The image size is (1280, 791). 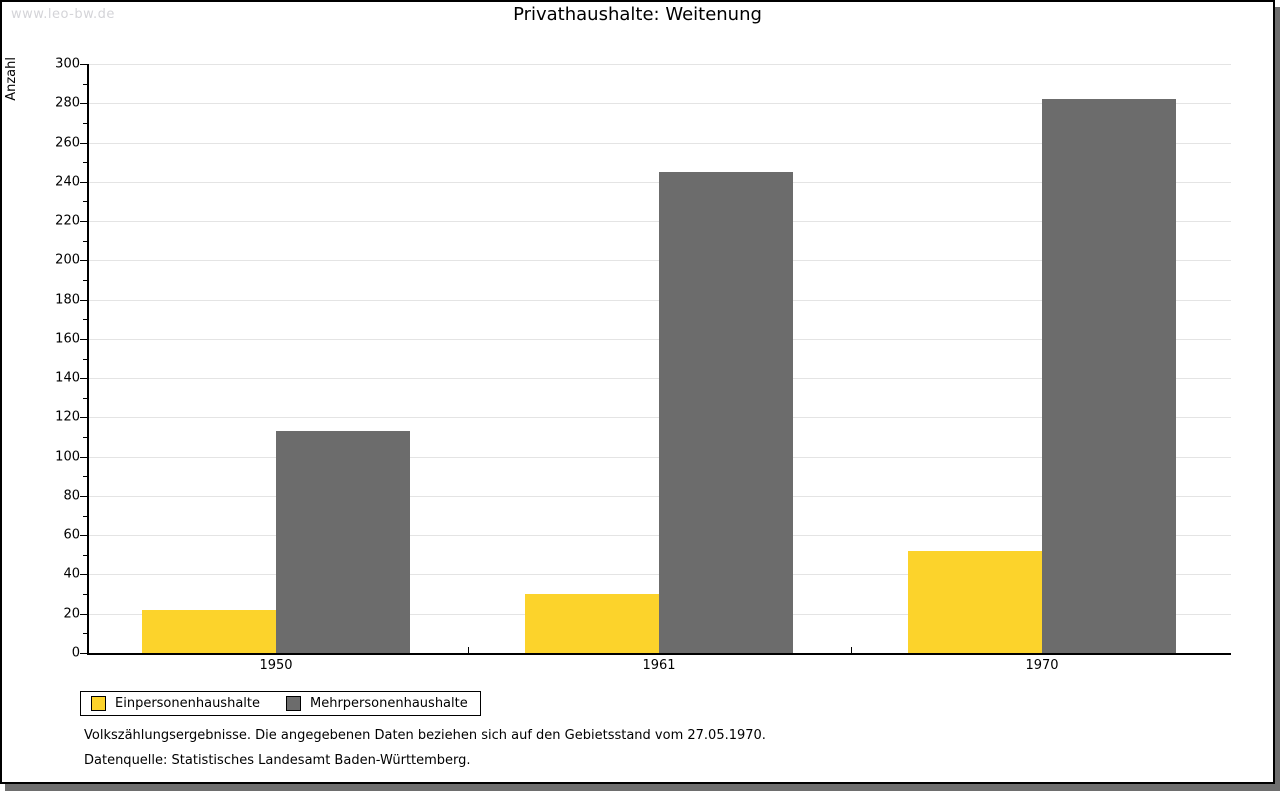 I want to click on y-tick-label: 40, so click(x=71, y=574).